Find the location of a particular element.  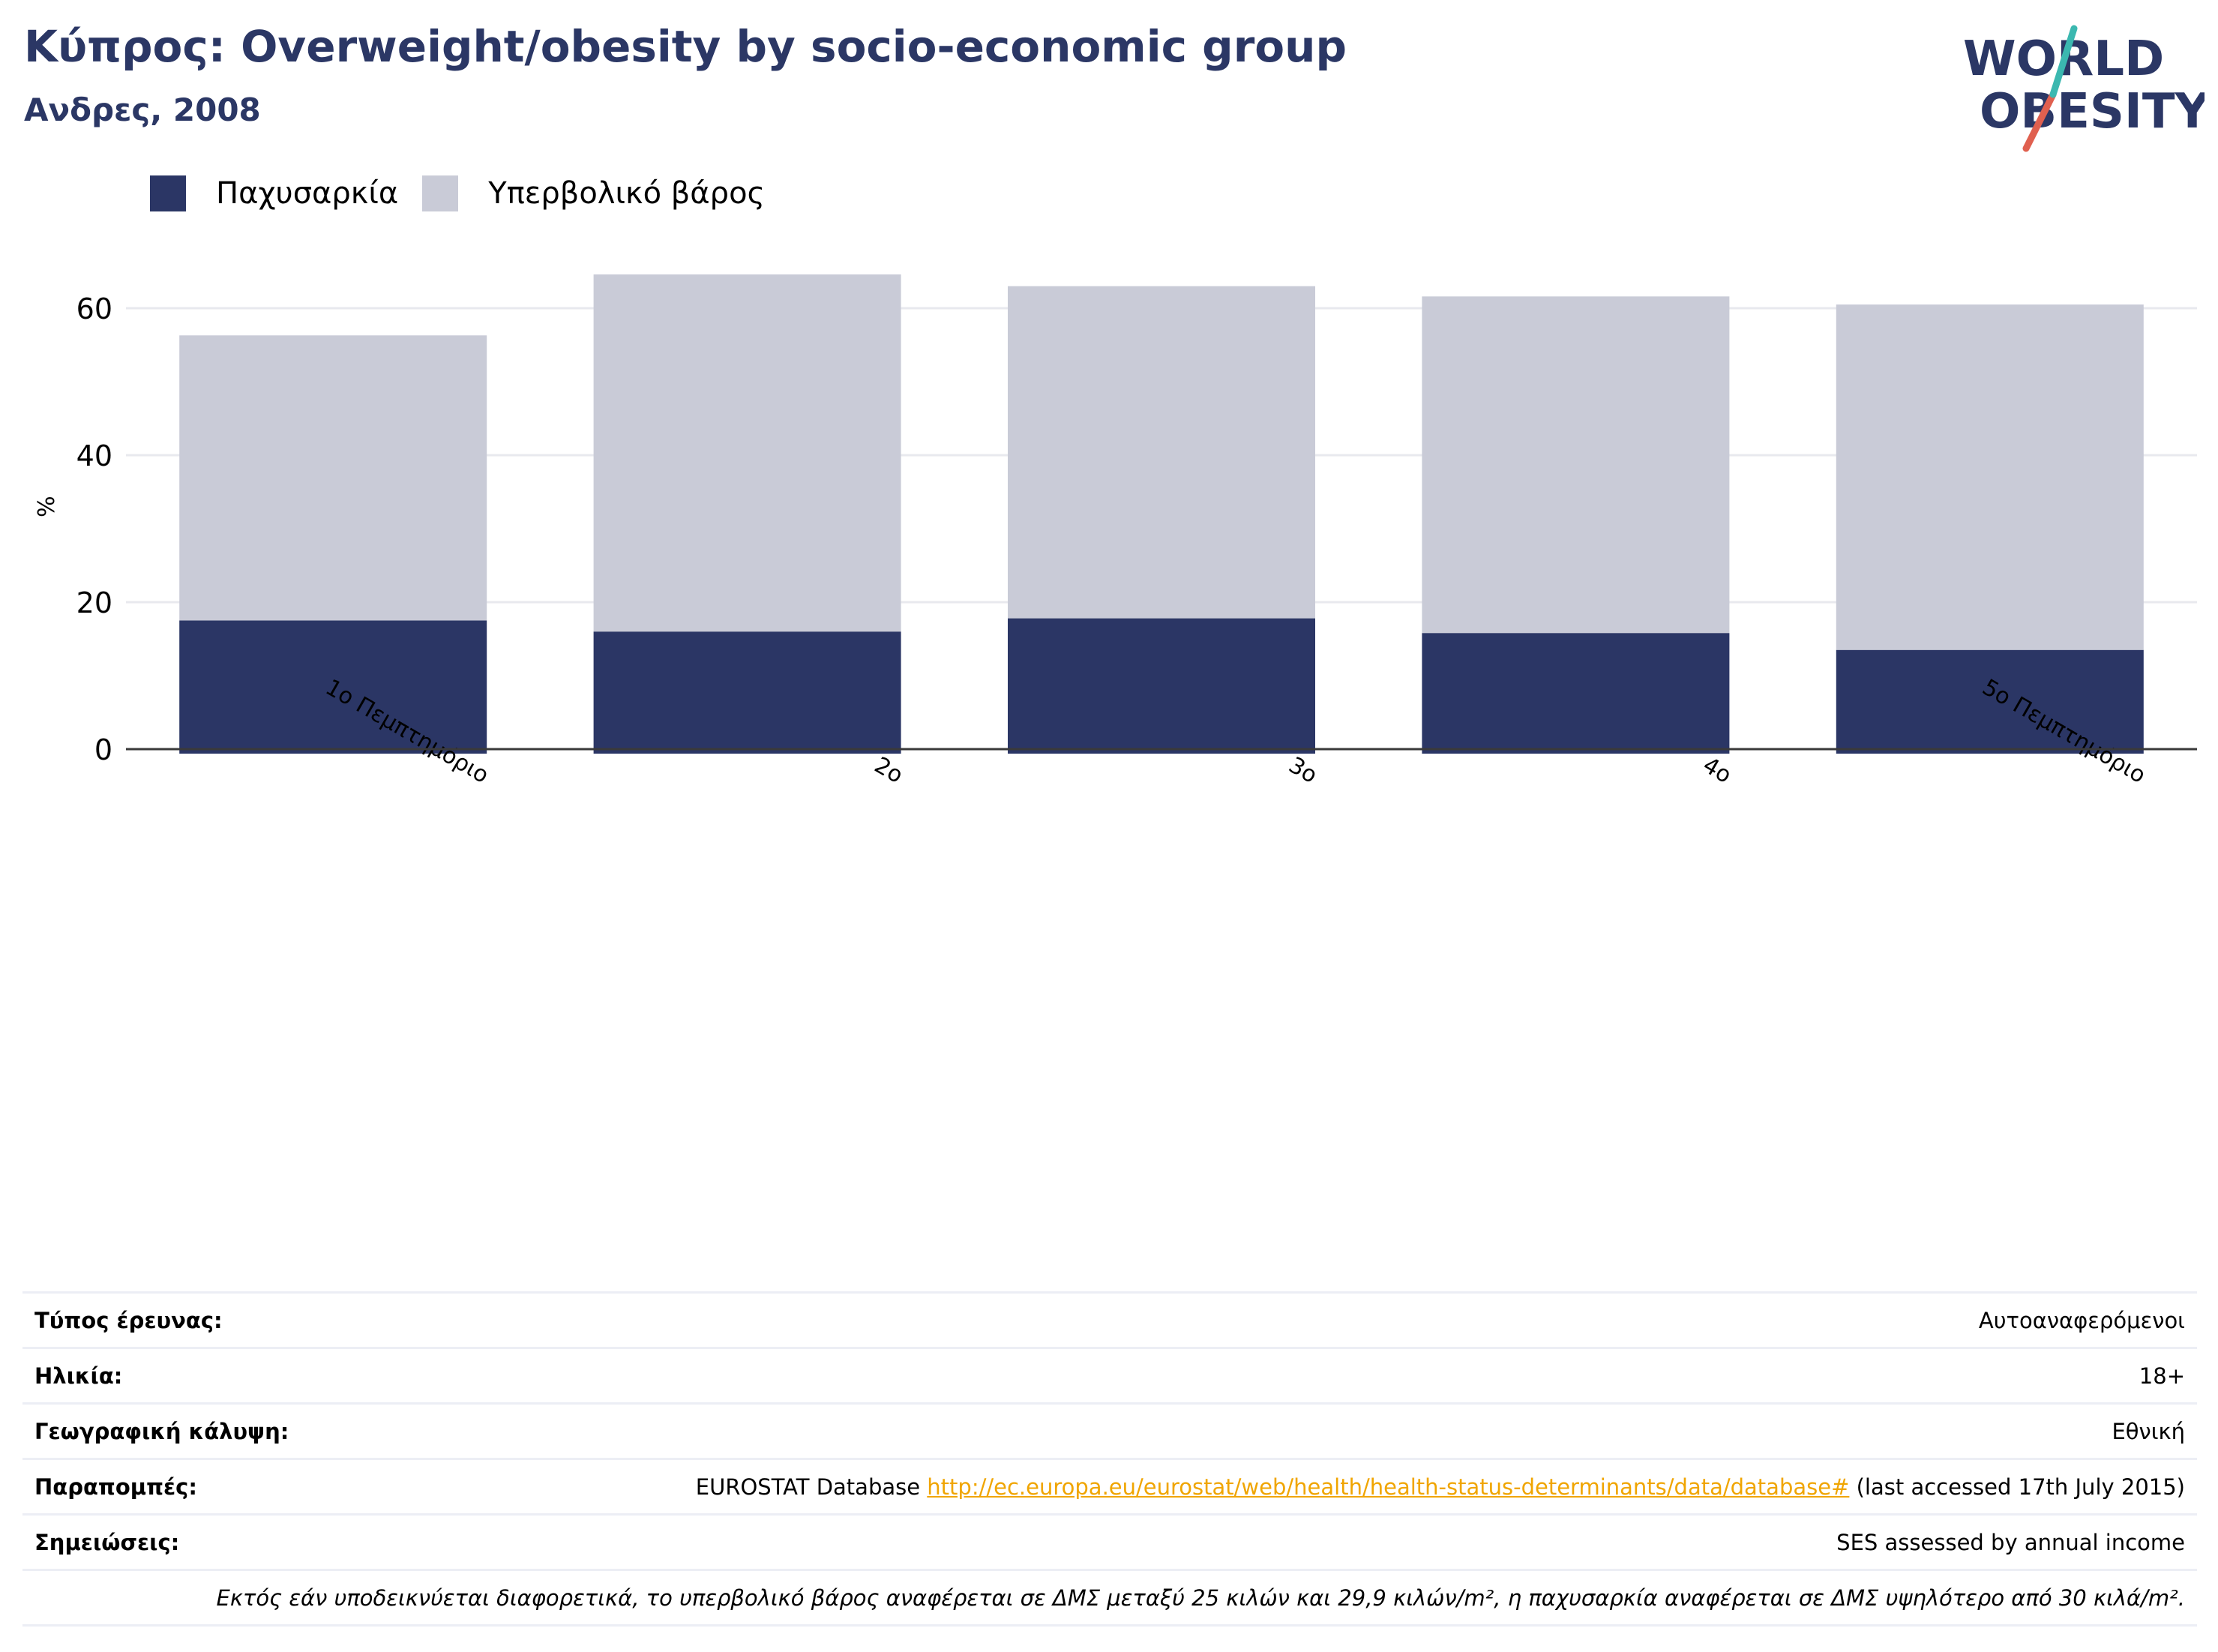

table-row: Τύπος έρευνας: Αυτοαναφερόμενοι is located at coordinates (1109, 1320).